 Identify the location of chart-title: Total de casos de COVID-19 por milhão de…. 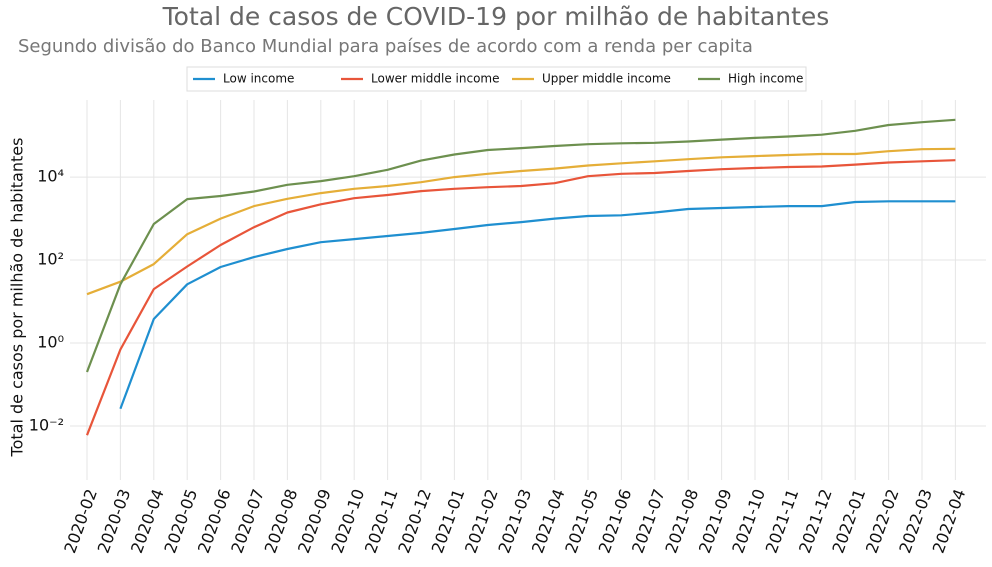
(496, 16).